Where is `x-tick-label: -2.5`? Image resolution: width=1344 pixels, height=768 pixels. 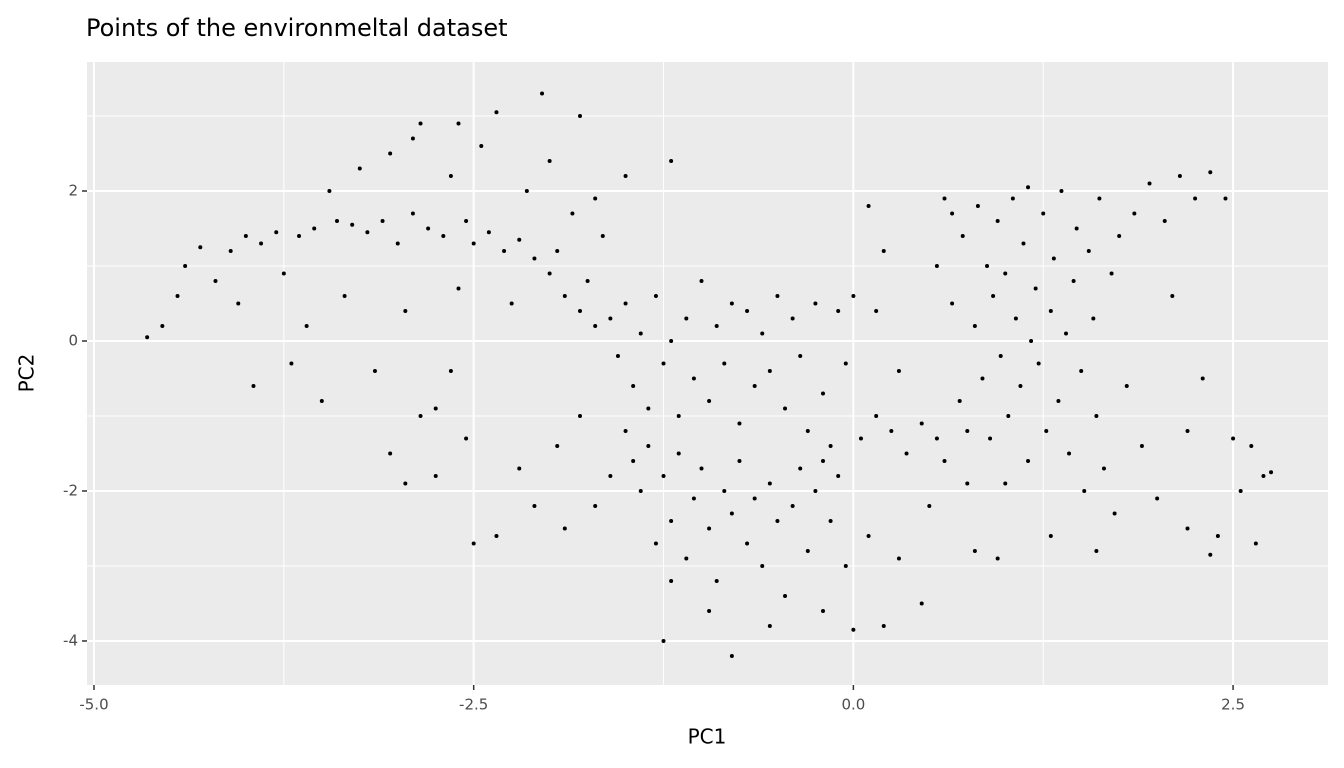
x-tick-label: -2.5 is located at coordinates (473, 705).